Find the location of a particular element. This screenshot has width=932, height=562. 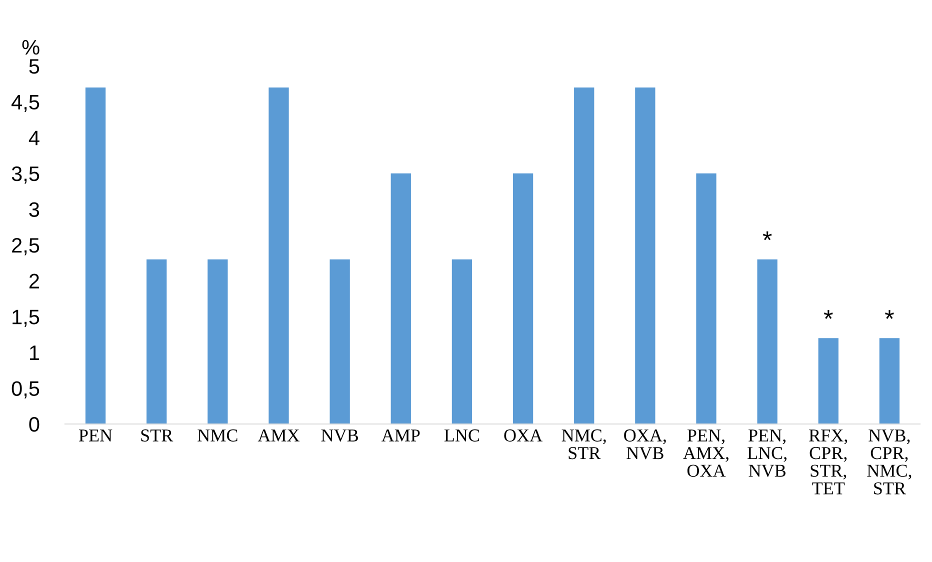

x-tick-label: OXA, NVB is located at coordinates (645, 444).